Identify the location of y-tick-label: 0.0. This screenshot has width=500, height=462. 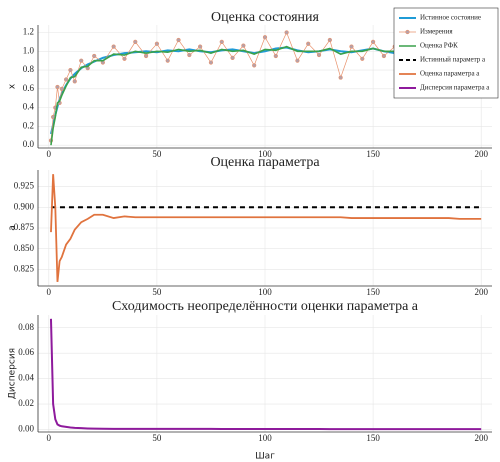
(29, 144).